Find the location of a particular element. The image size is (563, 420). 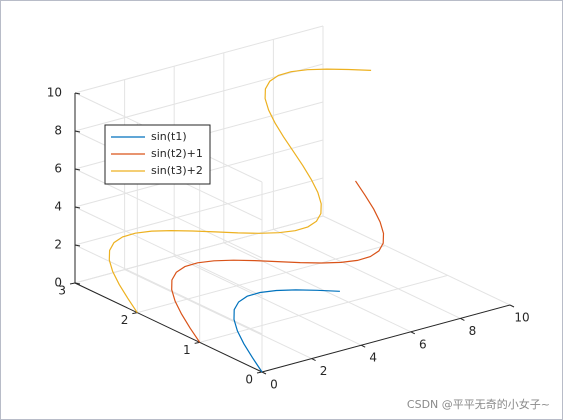

y-tick-label: 1 is located at coordinates (187, 350).